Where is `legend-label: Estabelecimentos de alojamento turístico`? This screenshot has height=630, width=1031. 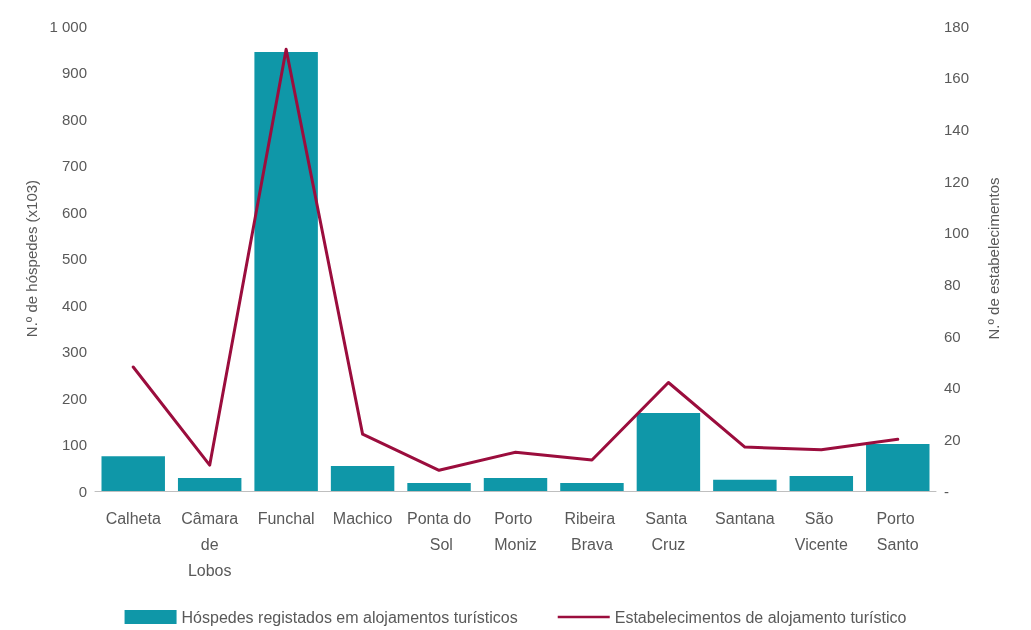
legend-label: Estabelecimentos de alojamento turístico is located at coordinates (760, 617).